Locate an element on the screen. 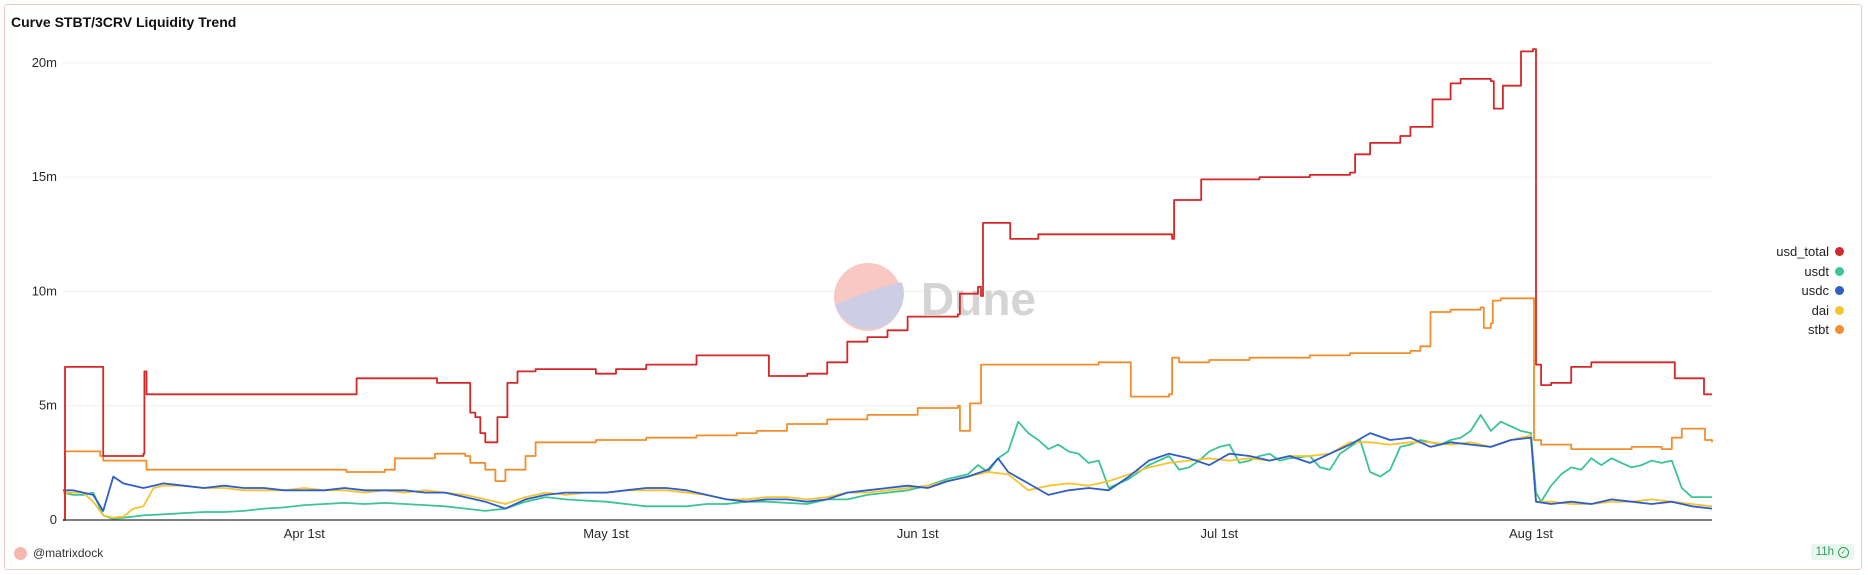 The image size is (1868, 575). y-tick-label: 15m is located at coordinates (44, 176).